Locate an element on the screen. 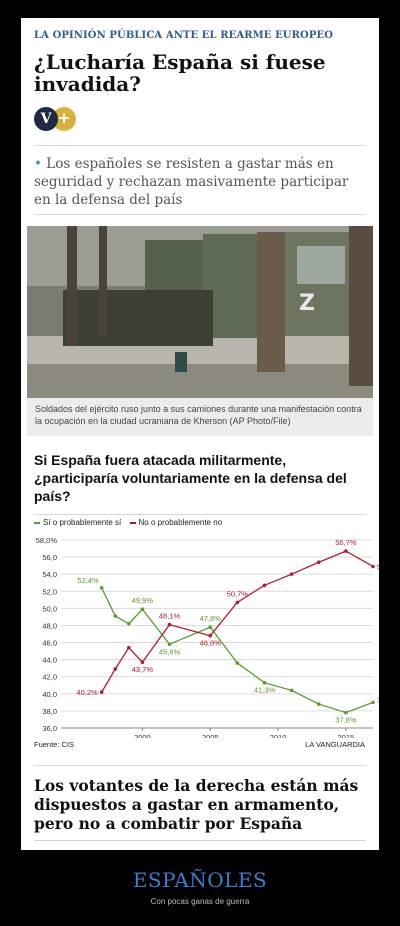  y-tick-label: 56,0 is located at coordinates (49, 557).